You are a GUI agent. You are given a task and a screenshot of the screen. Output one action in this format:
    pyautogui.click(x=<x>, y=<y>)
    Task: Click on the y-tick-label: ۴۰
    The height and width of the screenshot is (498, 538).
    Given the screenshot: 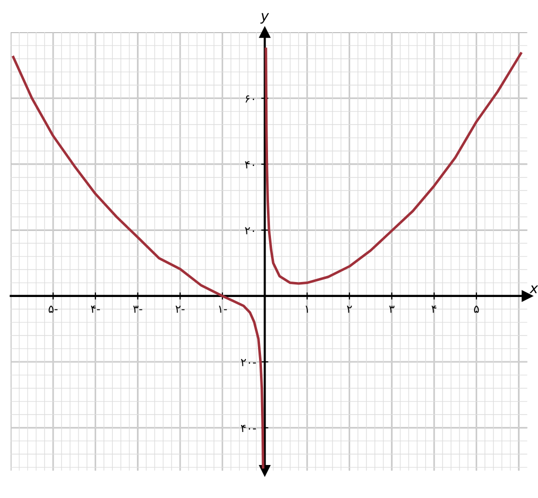 What is the action you would take?
    pyautogui.click(x=249, y=164)
    